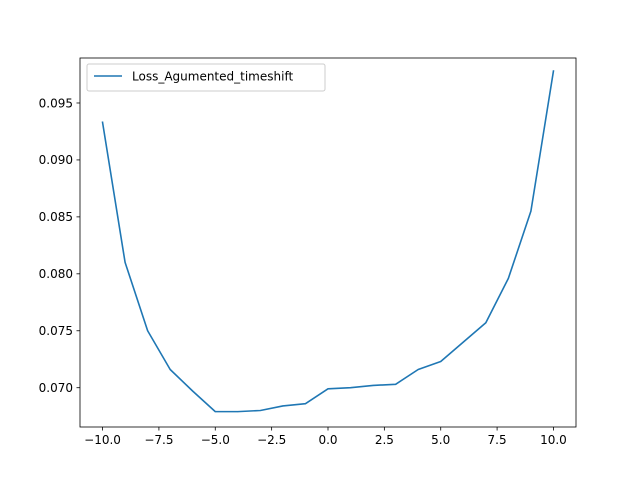  Describe the element at coordinates (56, 388) in the screenshot. I see `y-tick-label: 0.070` at that location.